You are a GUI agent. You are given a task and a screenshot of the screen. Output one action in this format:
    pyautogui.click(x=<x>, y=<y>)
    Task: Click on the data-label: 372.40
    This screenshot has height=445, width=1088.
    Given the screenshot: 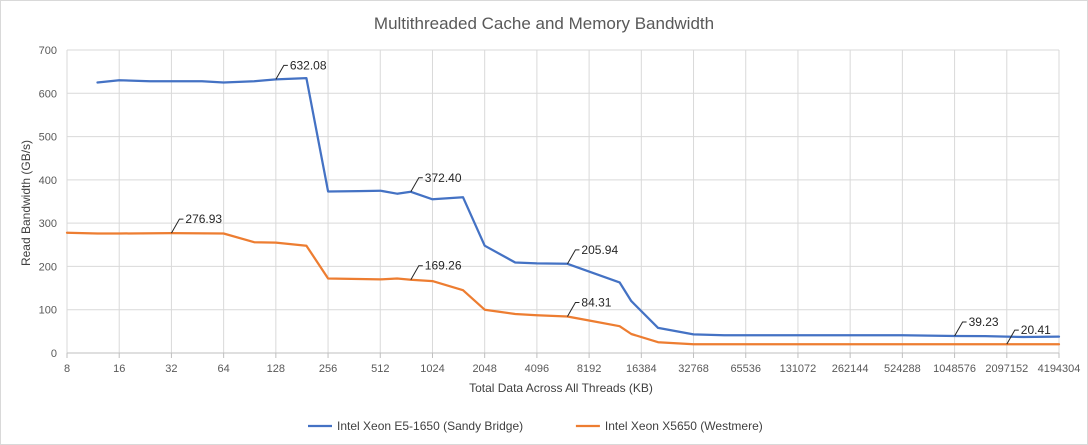 What is the action you would take?
    pyautogui.click(x=443, y=178)
    